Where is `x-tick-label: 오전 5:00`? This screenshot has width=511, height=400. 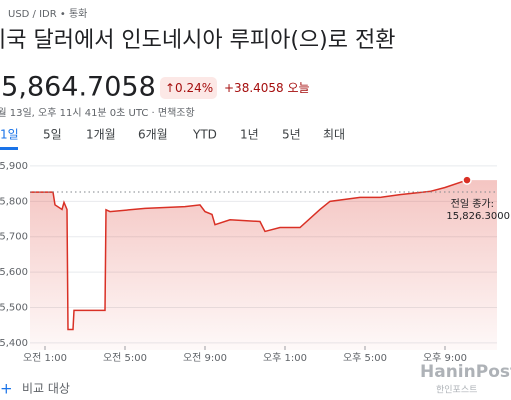
x-tick-label: 오전 5:00 is located at coordinates (125, 358).